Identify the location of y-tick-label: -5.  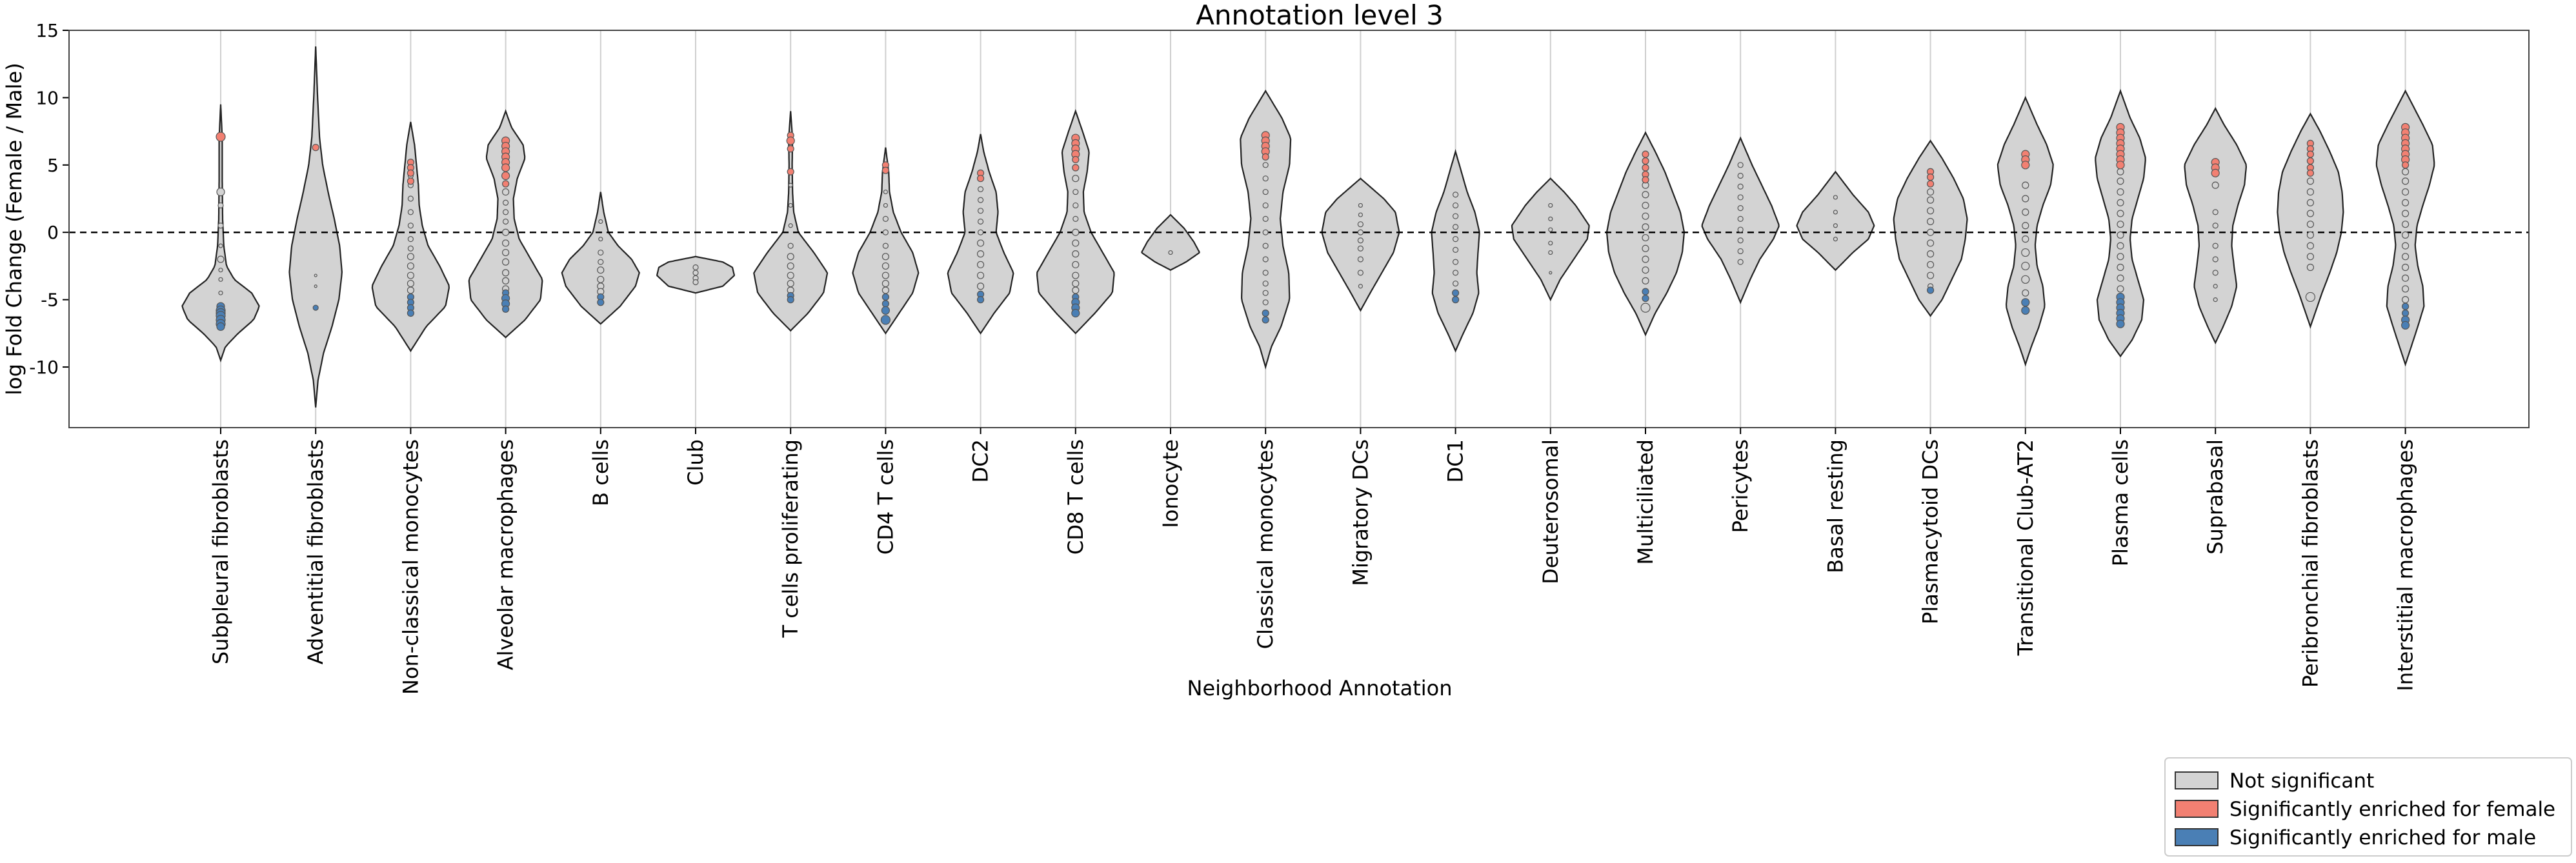
(50, 300).